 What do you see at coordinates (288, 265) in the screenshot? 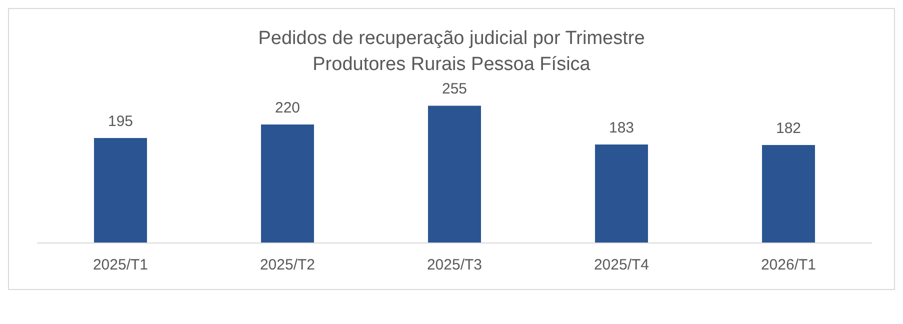
I see `x-tick-label: 2025/T2` at bounding box center [288, 265].